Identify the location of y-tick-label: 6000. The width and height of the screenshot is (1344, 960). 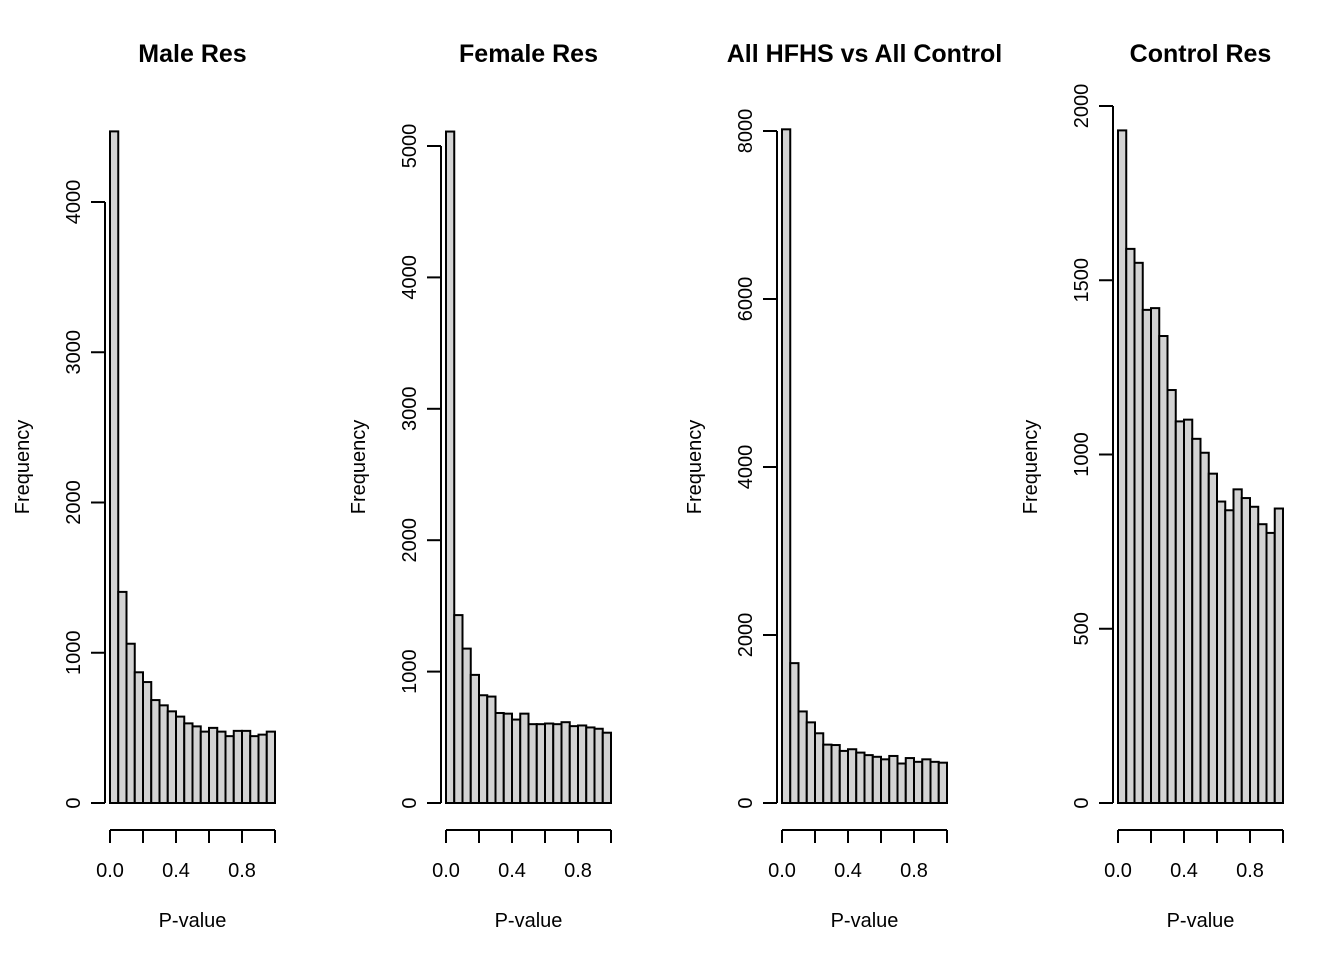
(746, 299).